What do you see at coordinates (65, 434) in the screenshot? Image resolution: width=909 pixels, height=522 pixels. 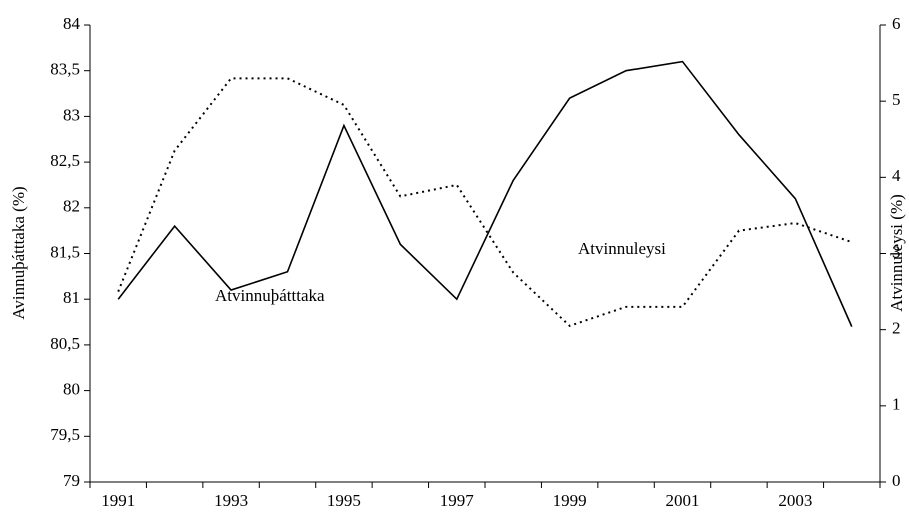 I see `y-tick-label: 79,5` at bounding box center [65, 434].